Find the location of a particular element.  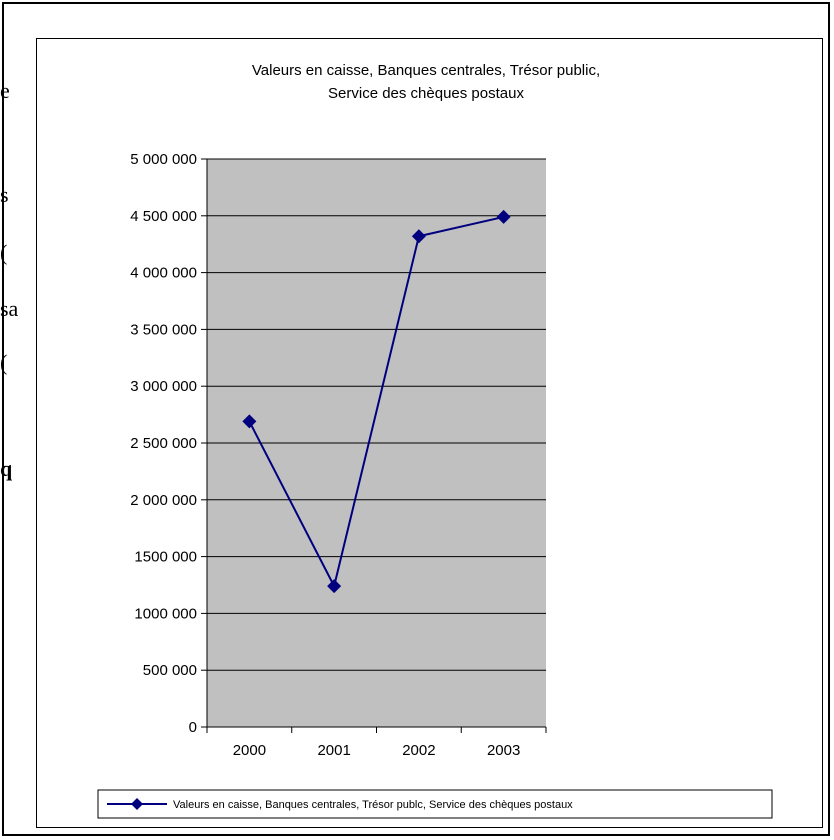

y-tick-label: 0 is located at coordinates (193, 727).